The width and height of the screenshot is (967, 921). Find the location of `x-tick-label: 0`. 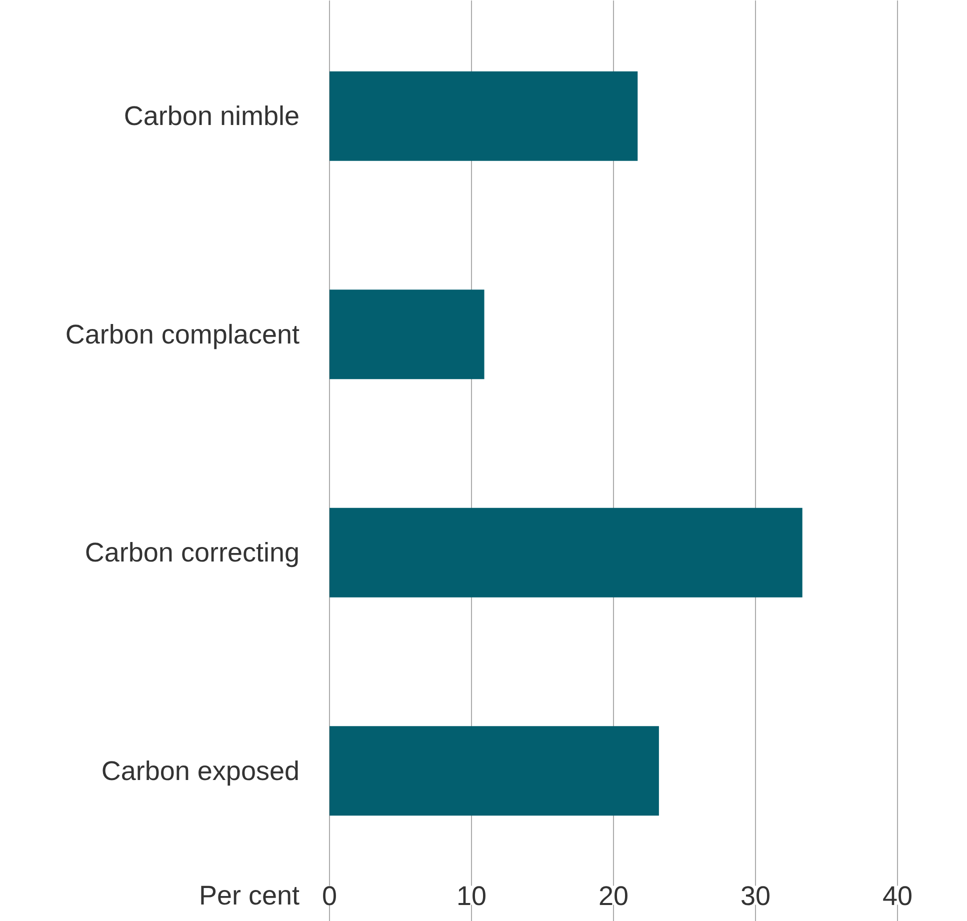

x-tick-label: 0 is located at coordinates (330, 895).